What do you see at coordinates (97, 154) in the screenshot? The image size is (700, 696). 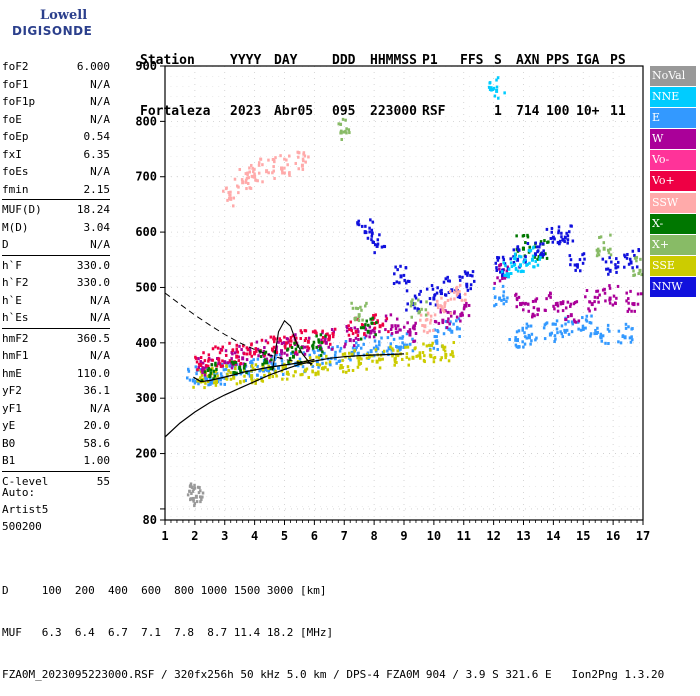 I see `param-value: 6.35` at bounding box center [97, 154].